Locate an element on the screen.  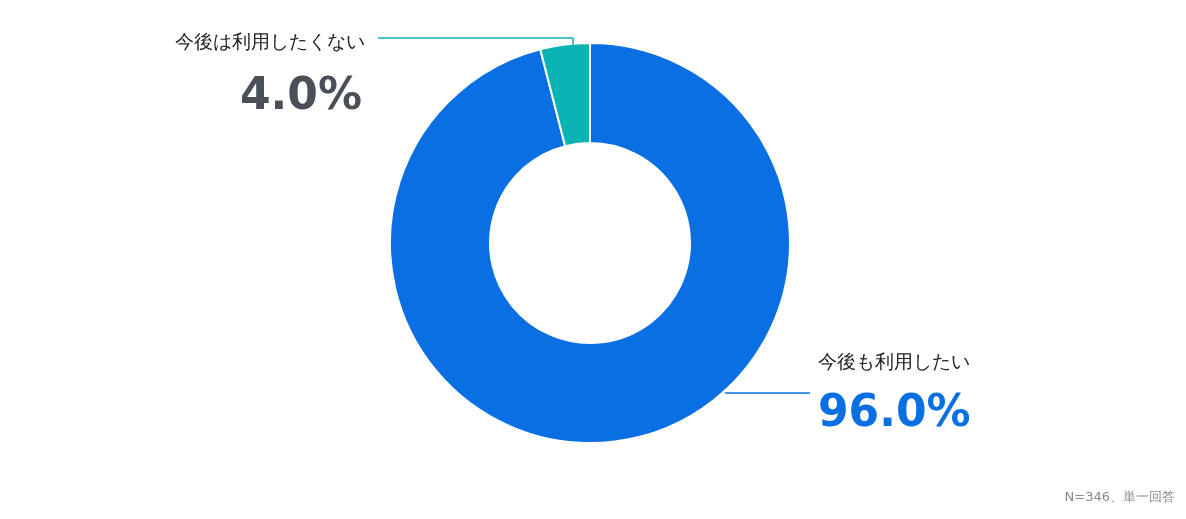
slice-label: 今後は利用したくない is located at coordinates (270, 41).